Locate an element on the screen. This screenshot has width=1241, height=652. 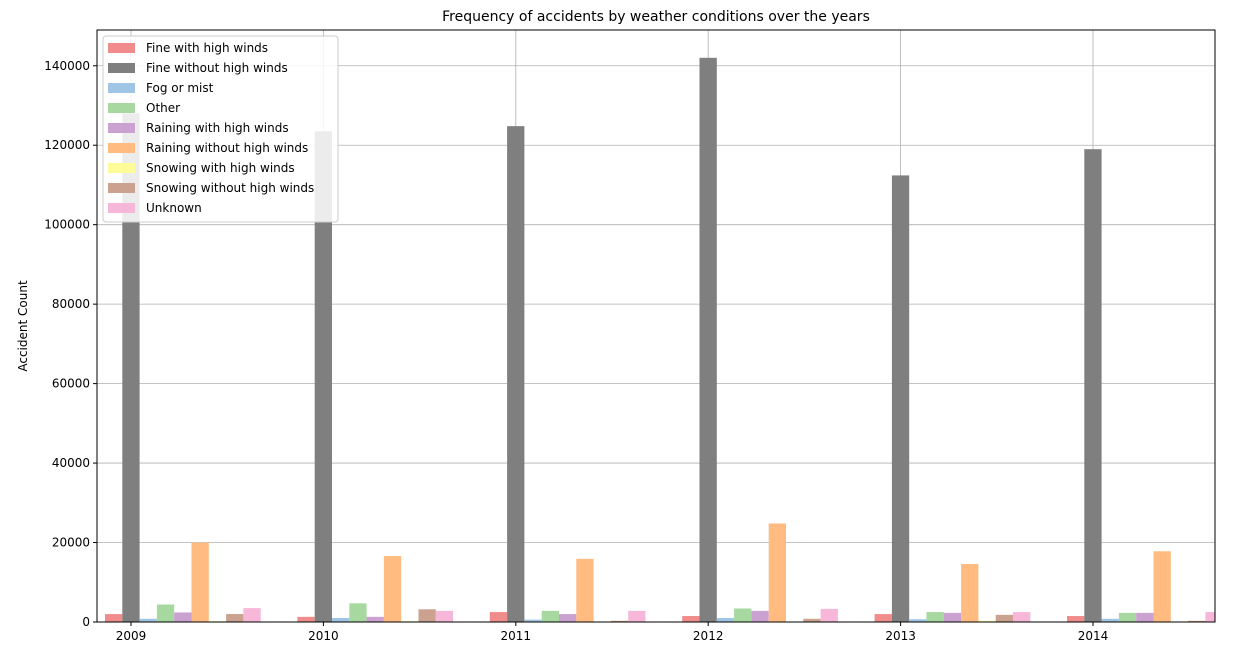
y-axis-ticks: 0 20000 40000 60000 80000 100000 120000 140000 is located at coordinates (70, 344).